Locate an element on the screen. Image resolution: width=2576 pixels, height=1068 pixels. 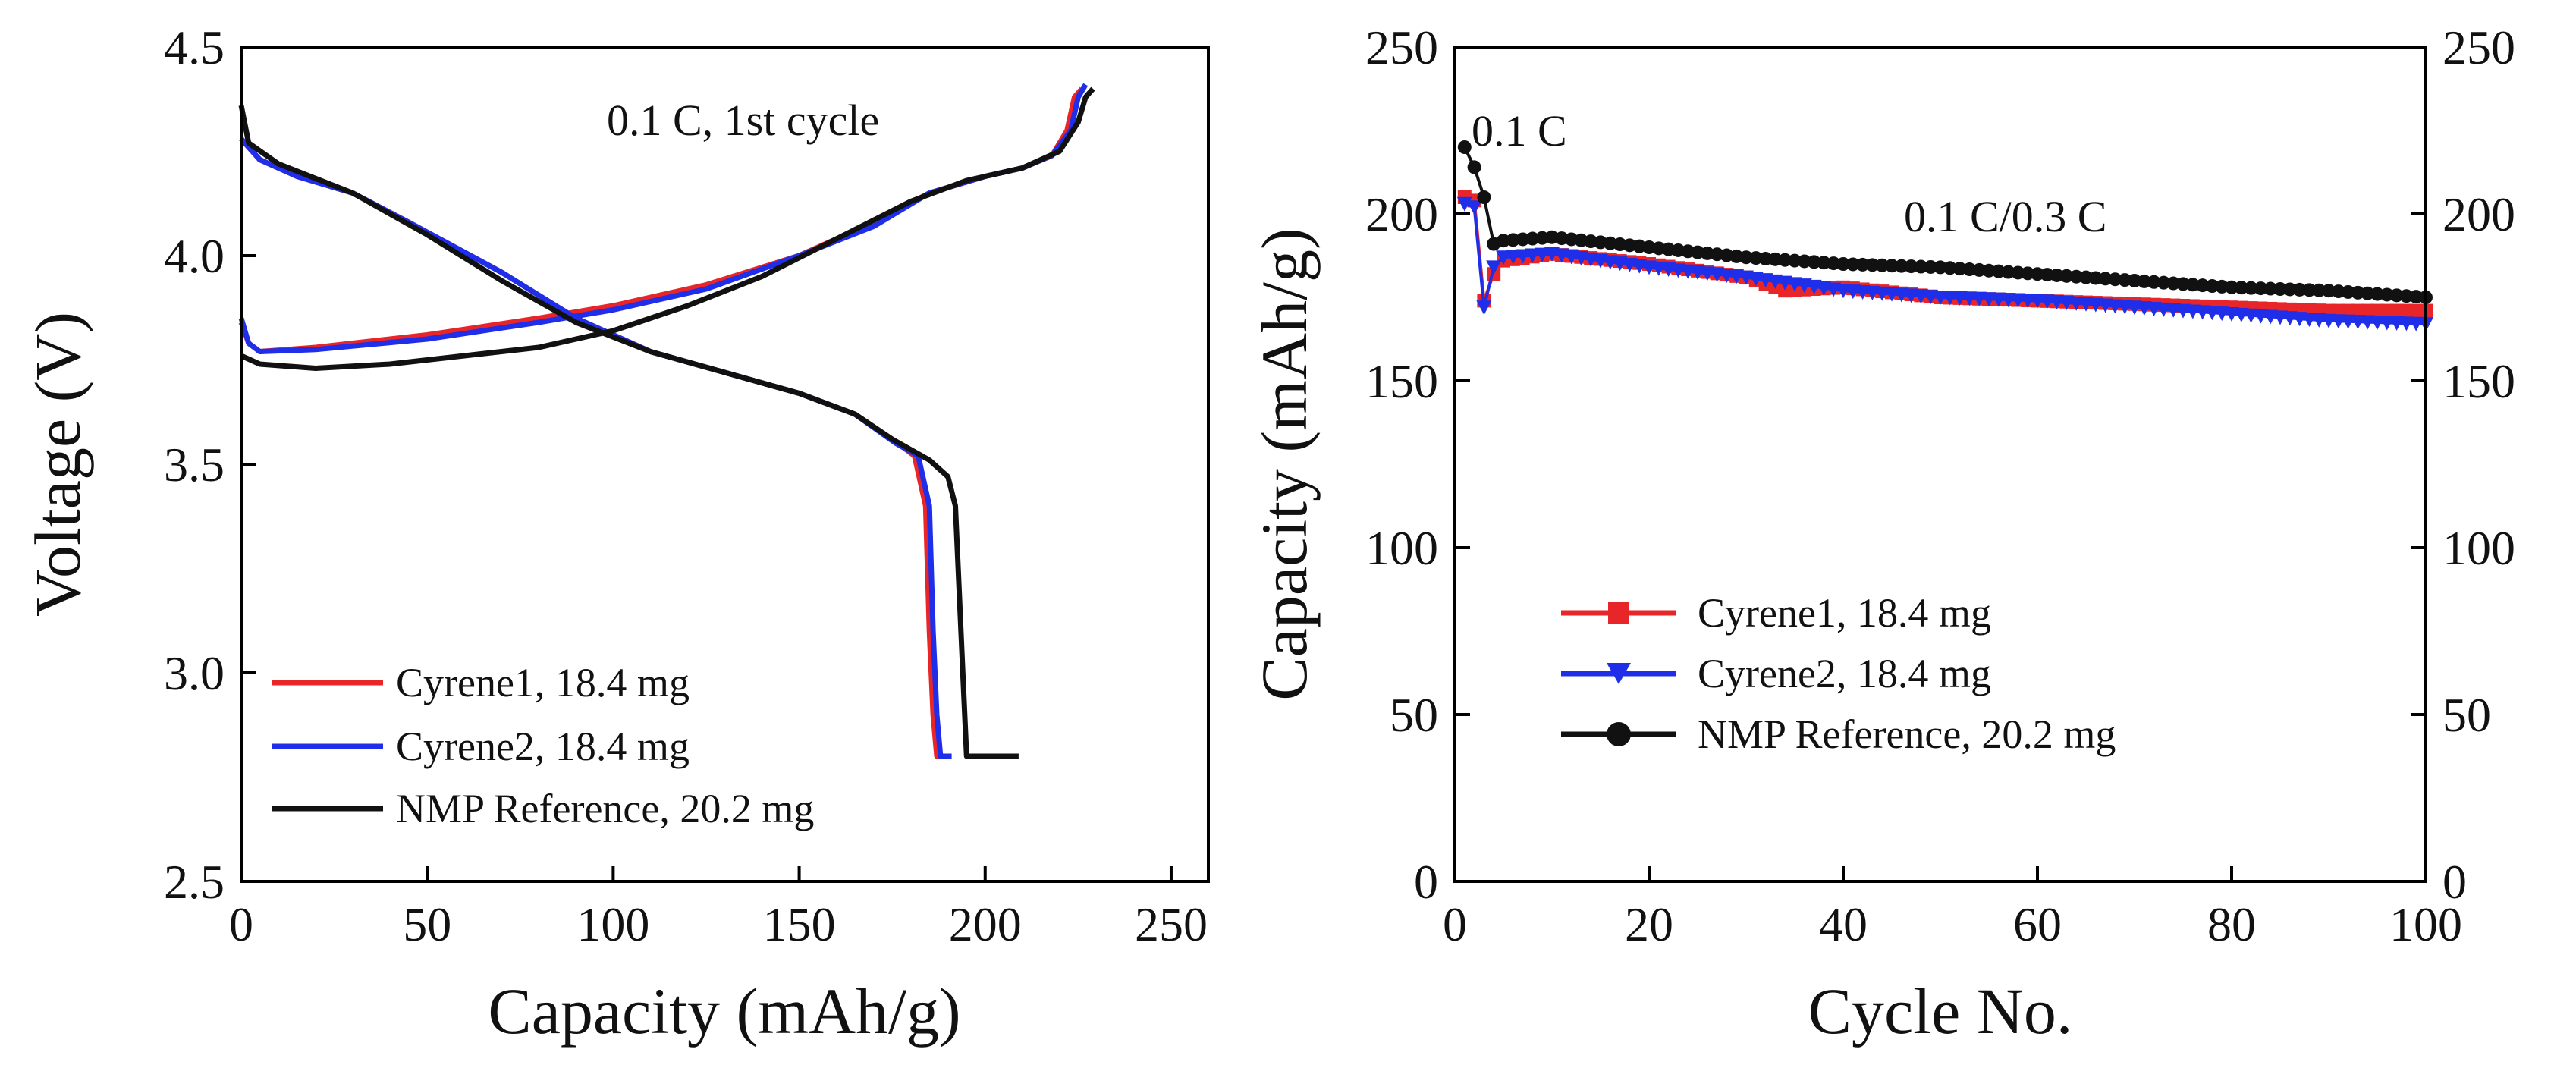
y-tick-label: 150 is located at coordinates (1401, 381).